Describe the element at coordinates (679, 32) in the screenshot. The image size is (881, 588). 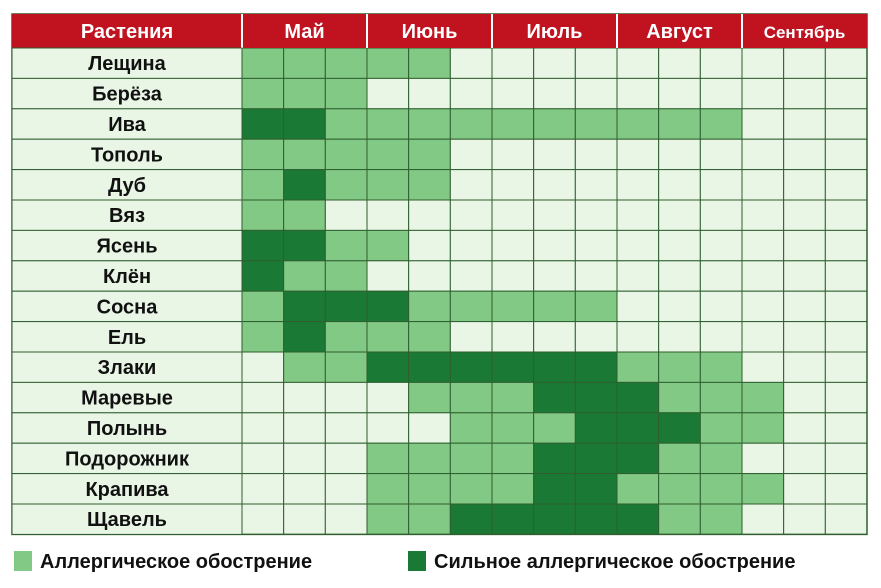
I see `month-label: Август` at that location.